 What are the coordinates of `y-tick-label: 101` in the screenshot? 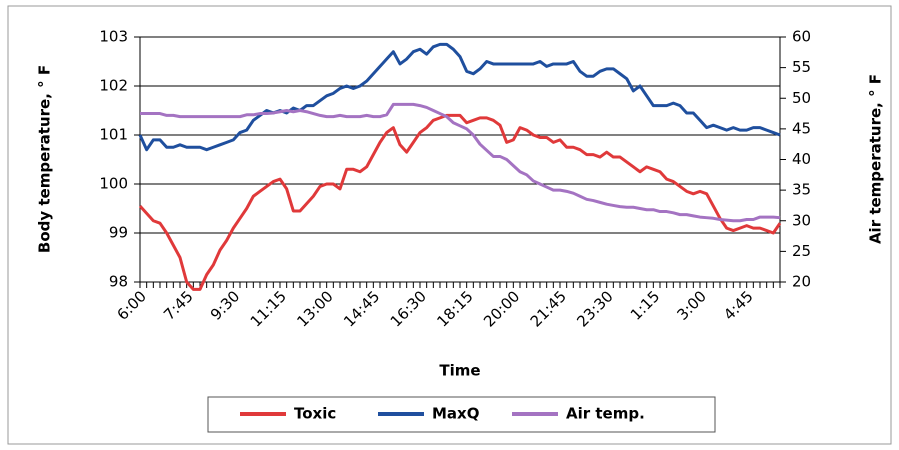 It's located at (113, 135).